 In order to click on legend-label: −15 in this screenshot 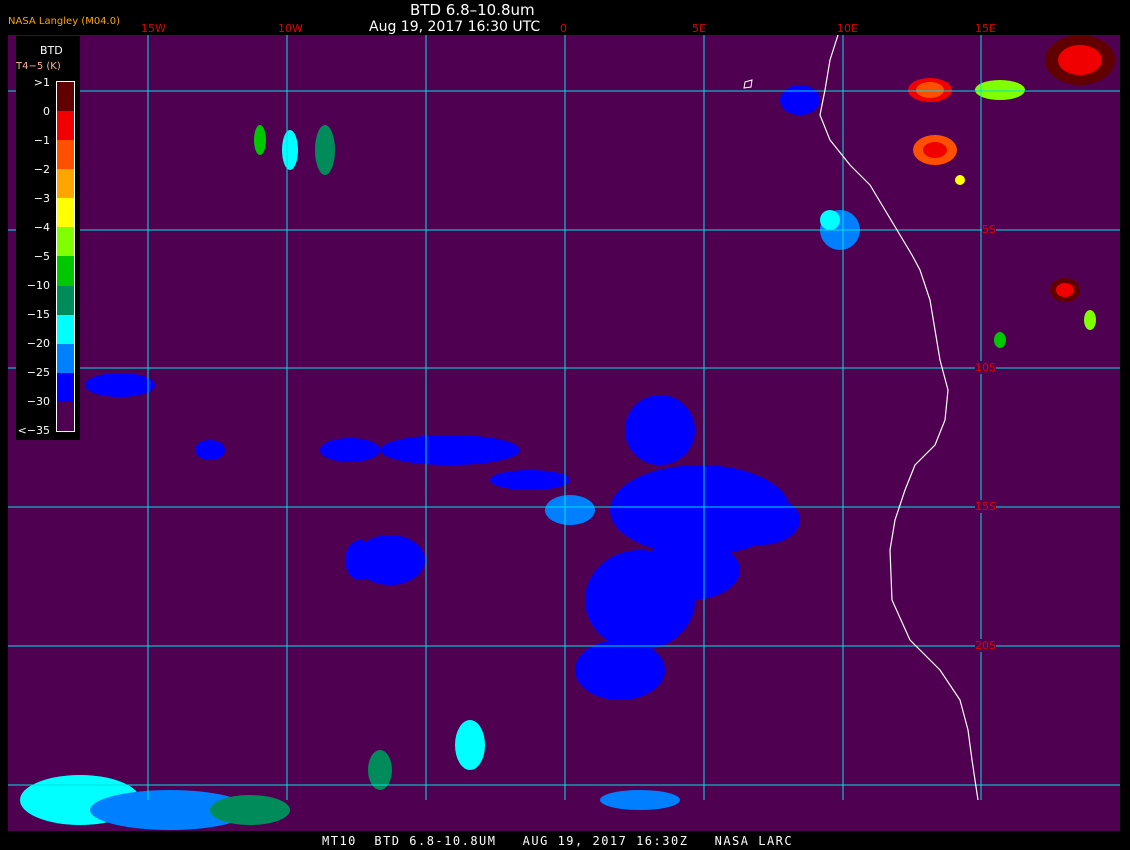, I will do `click(38, 314)`.